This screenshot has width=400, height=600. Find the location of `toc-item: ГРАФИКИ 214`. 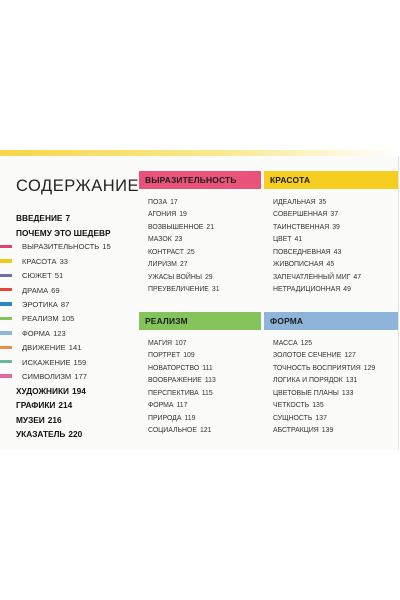

toc-item: ГРАФИКИ 214 is located at coordinates (64, 405).